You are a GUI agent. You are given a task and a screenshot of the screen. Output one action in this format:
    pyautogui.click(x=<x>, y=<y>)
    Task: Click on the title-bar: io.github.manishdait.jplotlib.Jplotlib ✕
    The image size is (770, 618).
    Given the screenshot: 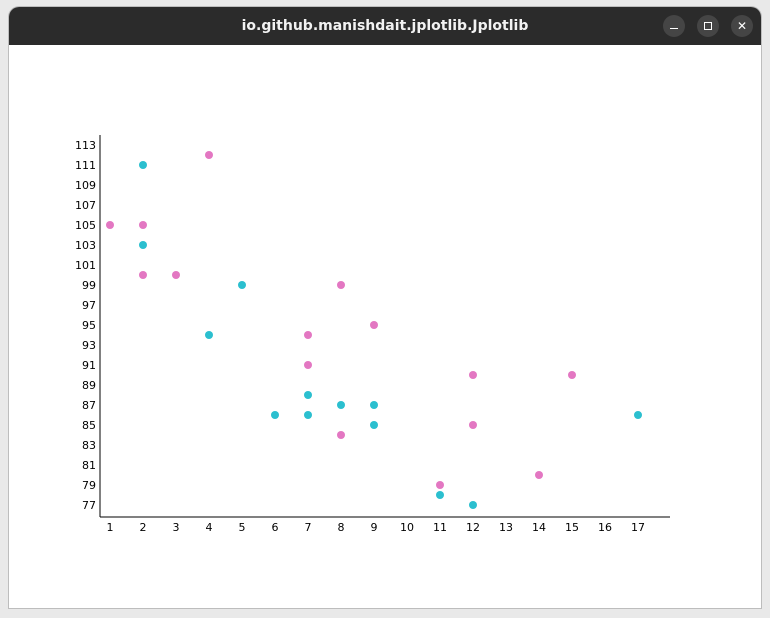 What is the action you would take?
    pyautogui.click(x=385, y=26)
    